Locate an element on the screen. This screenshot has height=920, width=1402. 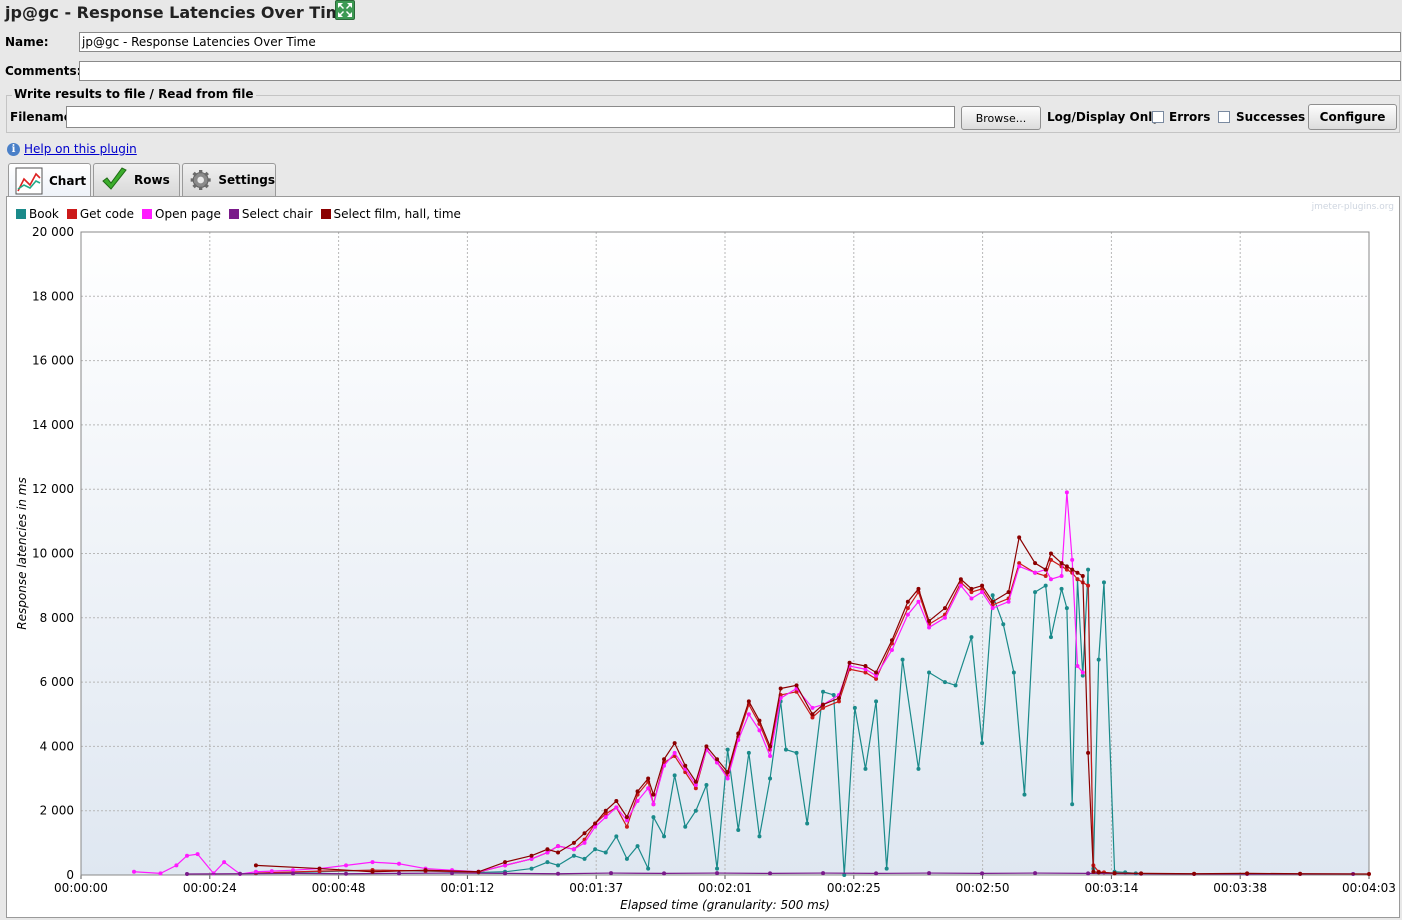
legend-swatch is located at coordinates (233, 214).